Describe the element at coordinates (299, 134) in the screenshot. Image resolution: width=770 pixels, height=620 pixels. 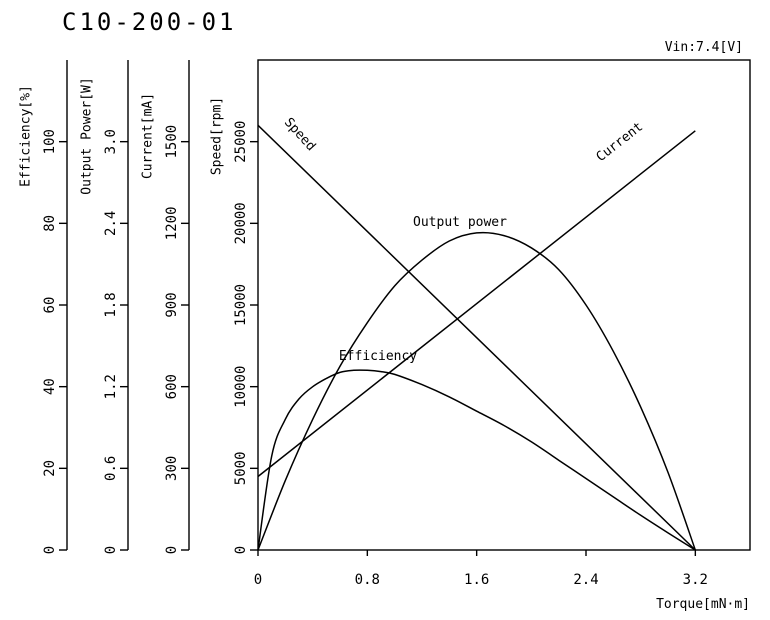
I see `speed-series-label: Speed` at that location.